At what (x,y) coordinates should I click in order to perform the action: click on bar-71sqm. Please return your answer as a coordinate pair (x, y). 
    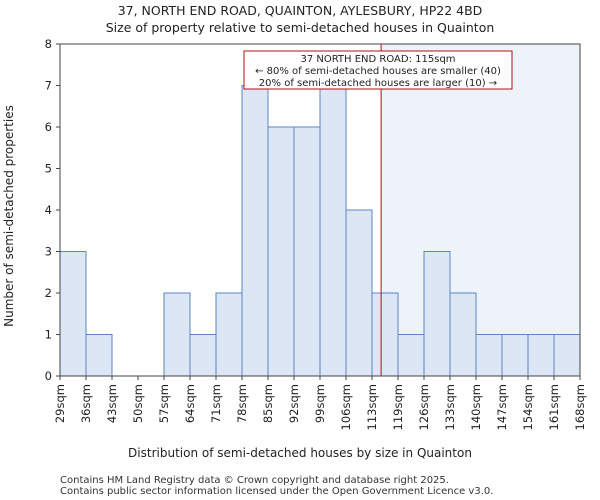
    Looking at the image, I should click on (229, 334).